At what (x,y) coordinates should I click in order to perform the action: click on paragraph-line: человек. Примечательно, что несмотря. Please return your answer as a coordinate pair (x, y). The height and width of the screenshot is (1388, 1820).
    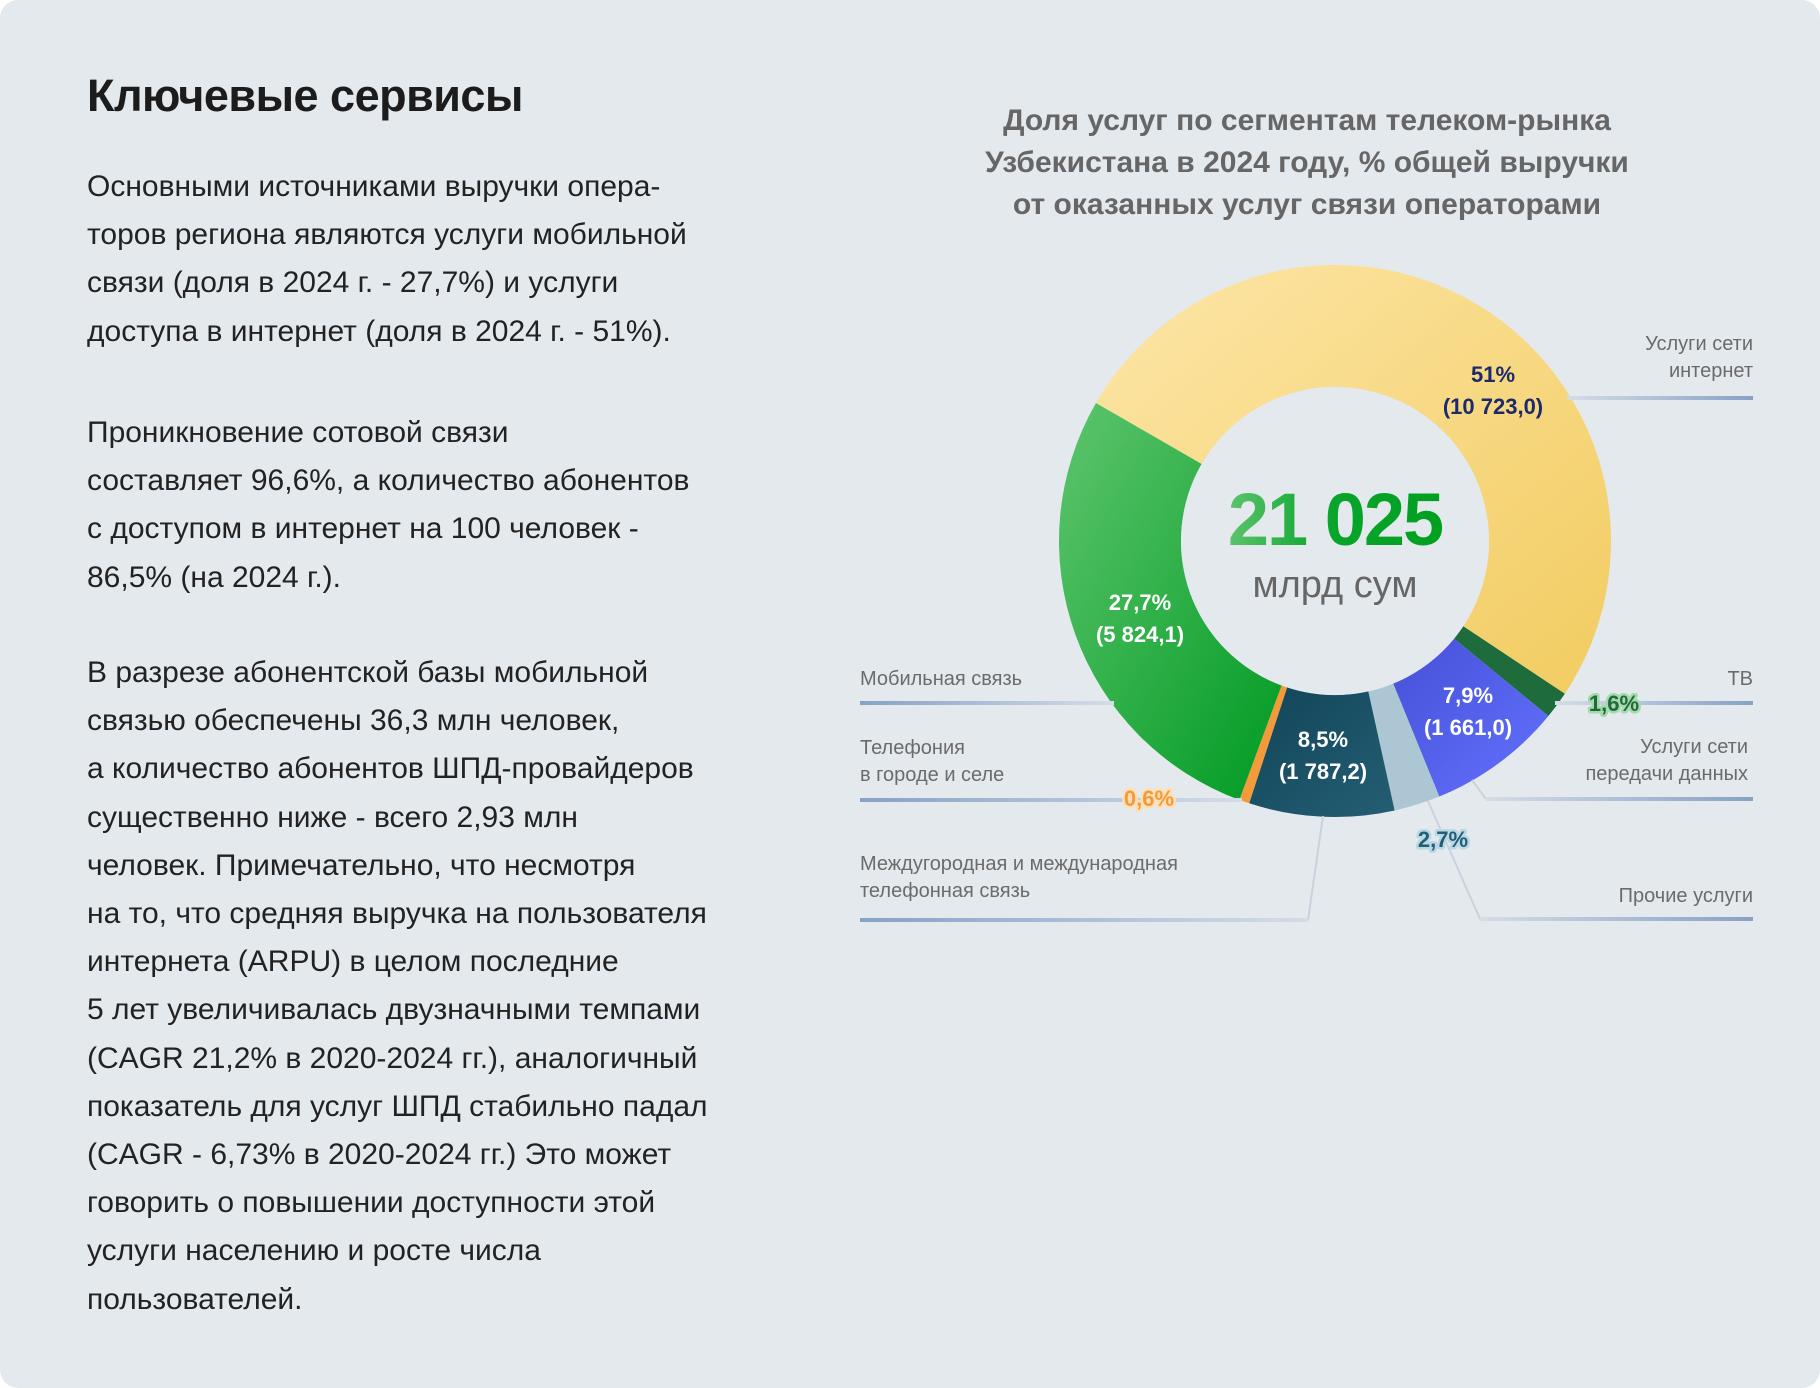
    Looking at the image, I should click on (361, 865).